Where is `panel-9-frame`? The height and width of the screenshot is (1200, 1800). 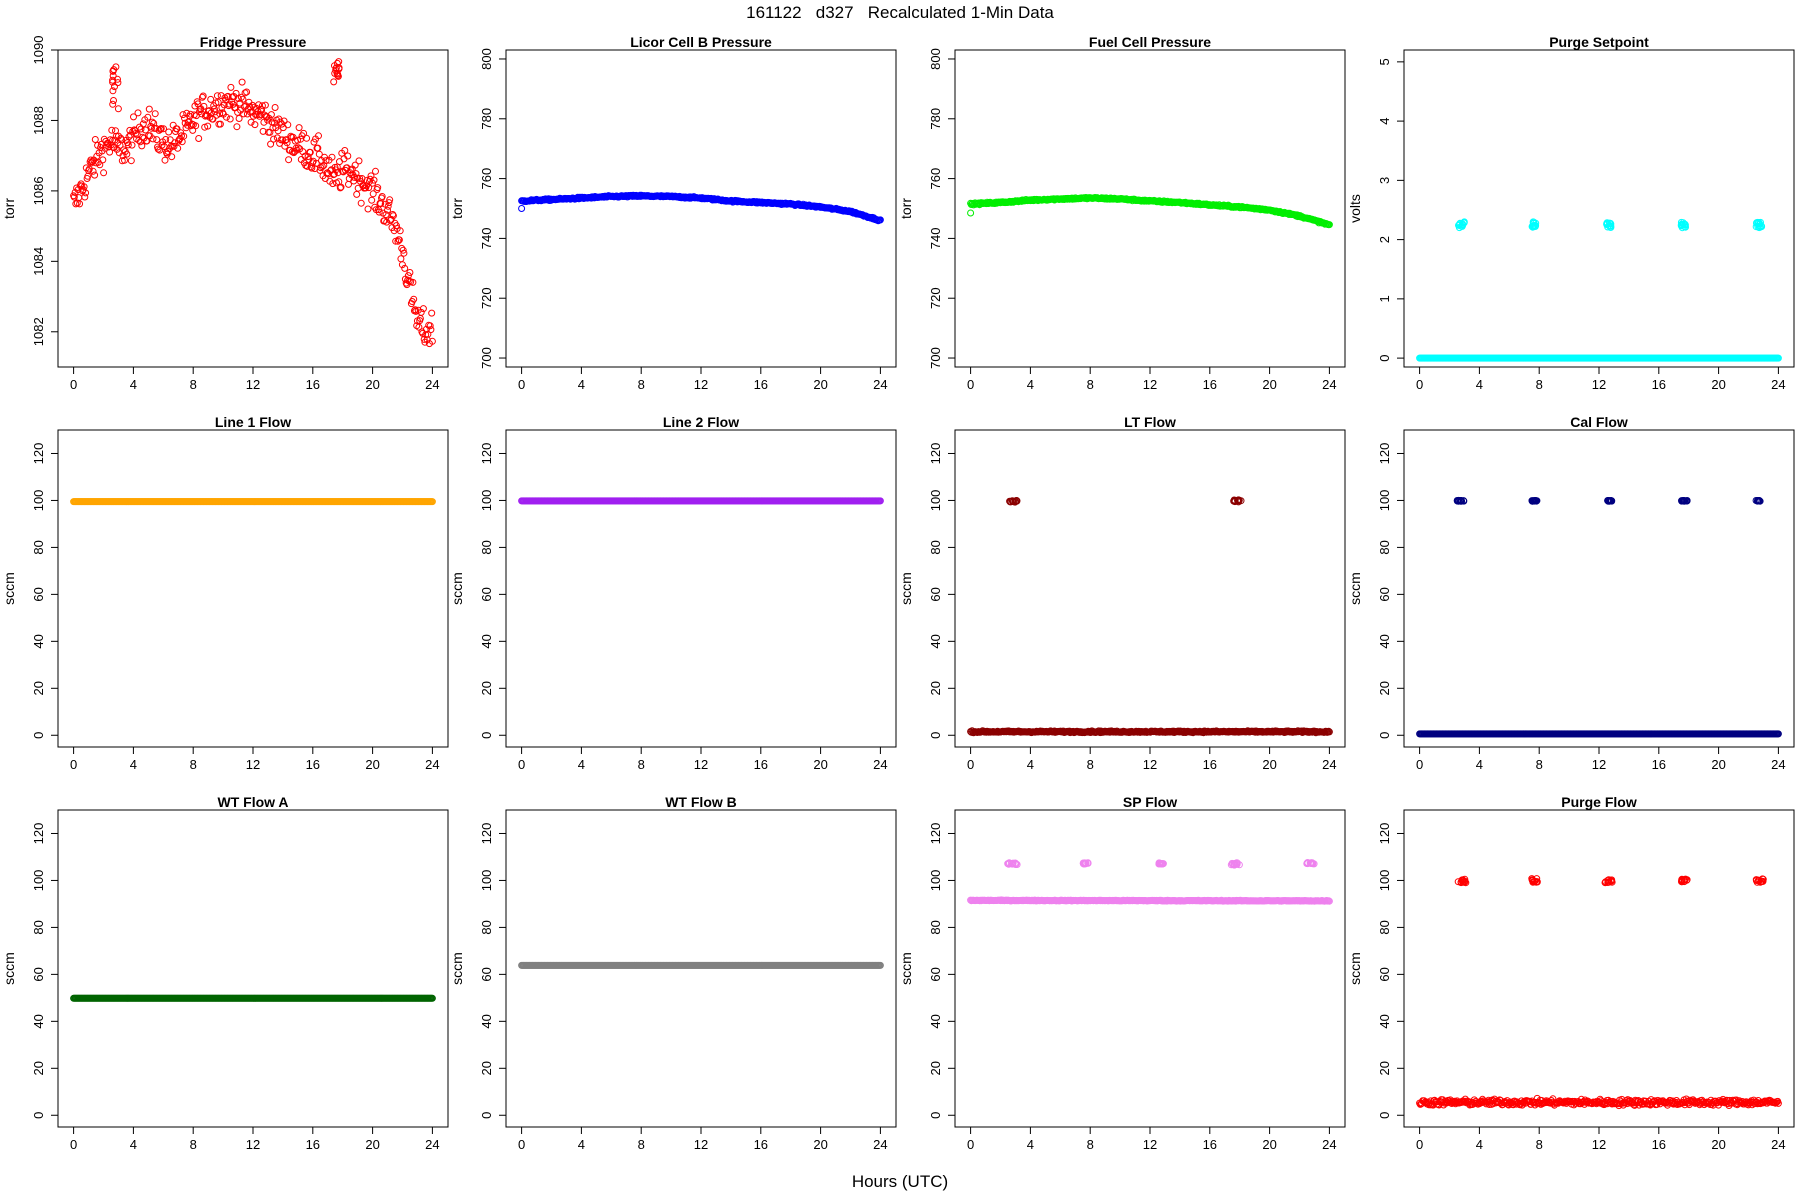 panel-9-frame is located at coordinates (253, 968).